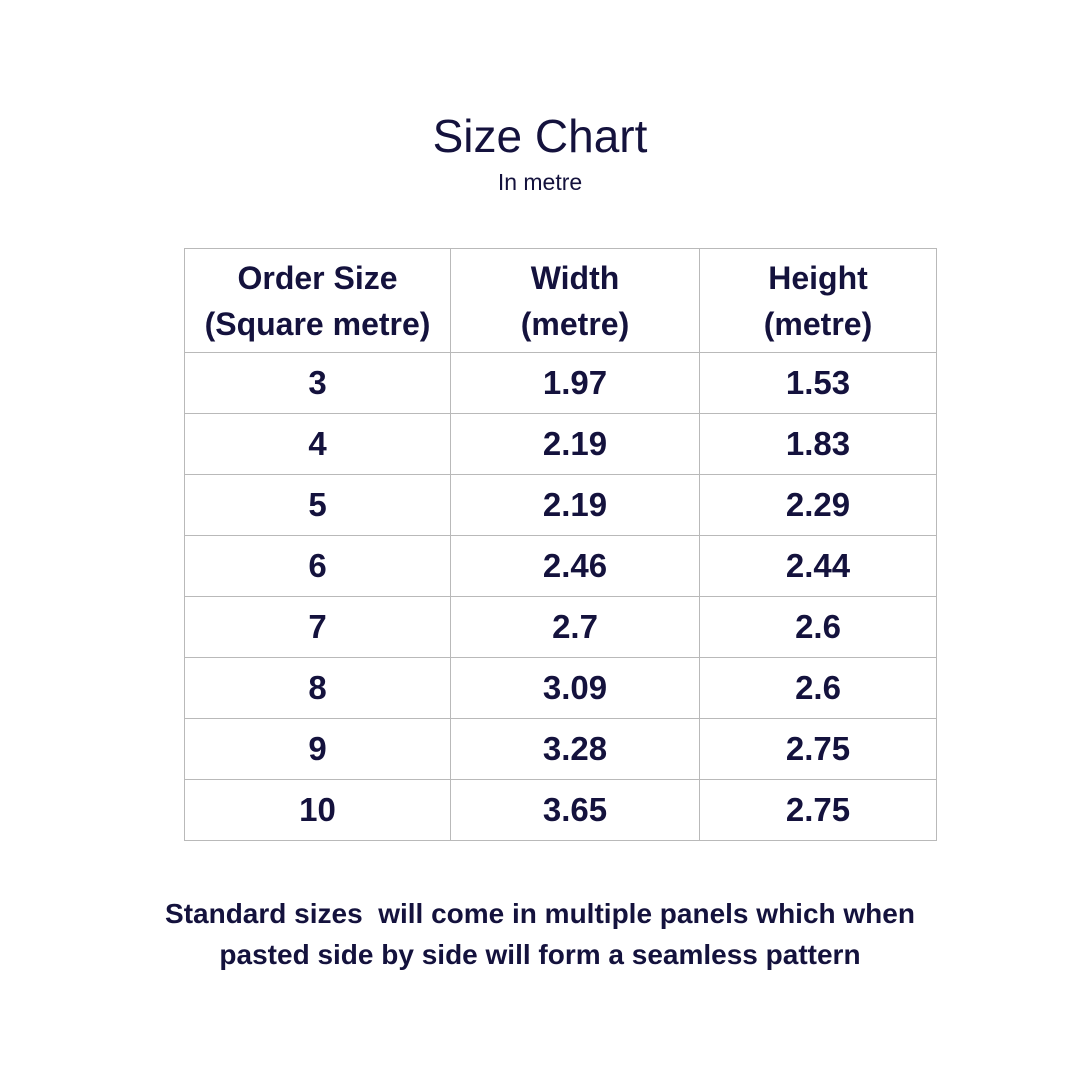 This screenshot has width=1080, height=1080. I want to click on table-row: 7 2.7 2.6, so click(560, 627).